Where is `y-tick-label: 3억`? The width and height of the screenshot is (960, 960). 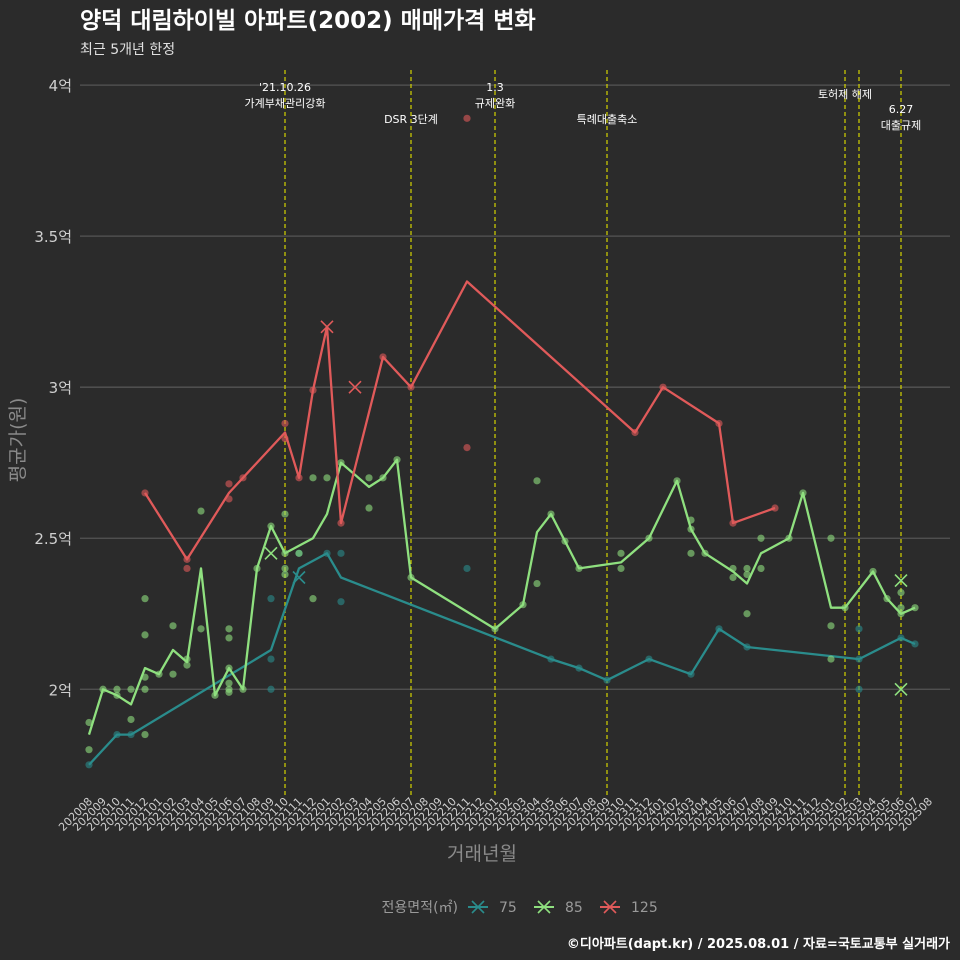
y-tick-label: 3억 is located at coordinates (60, 388).